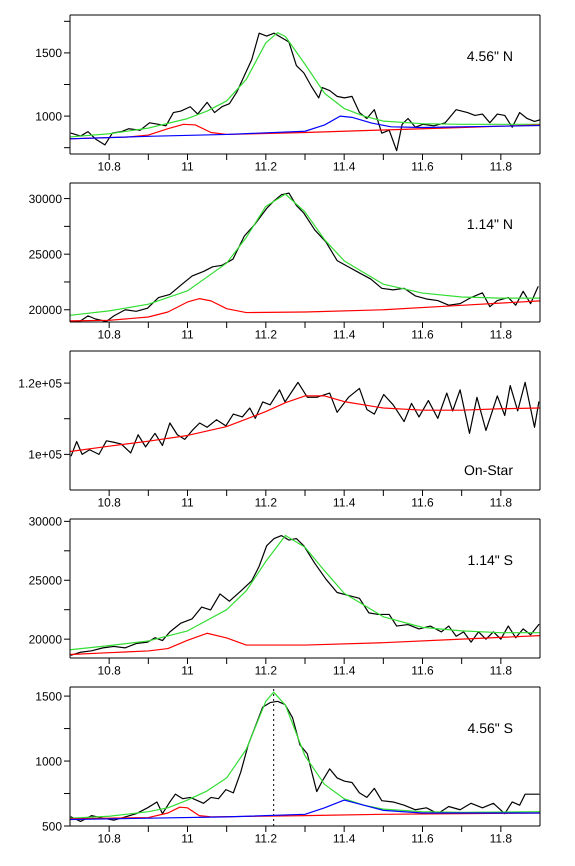  I want to click on y-tick-label: 1.2e+05, so click(40, 383).